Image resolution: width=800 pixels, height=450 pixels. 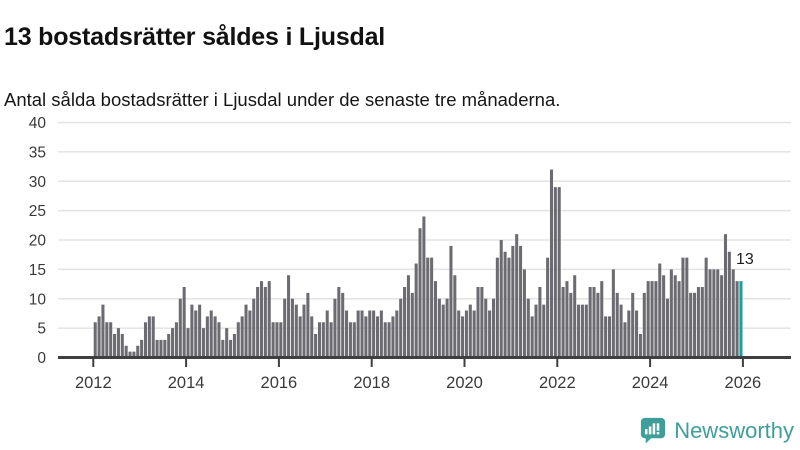 I want to click on newsworthy-logo: Newsworthy, so click(x=716, y=430).